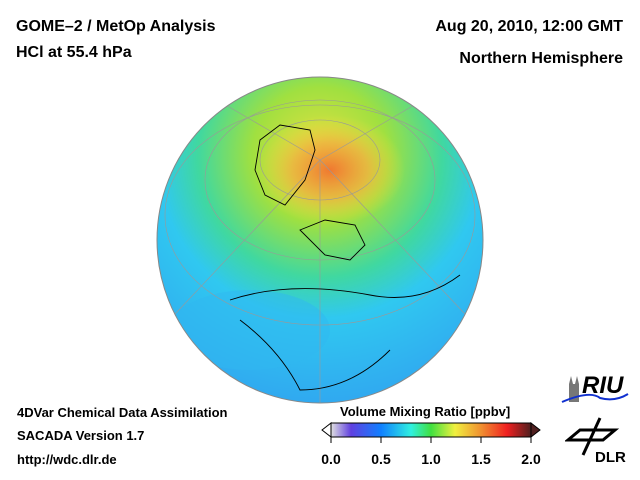 The width and height of the screenshot is (640, 480). What do you see at coordinates (595, 388) in the screenshot?
I see `riu-logo: RIU` at bounding box center [595, 388].